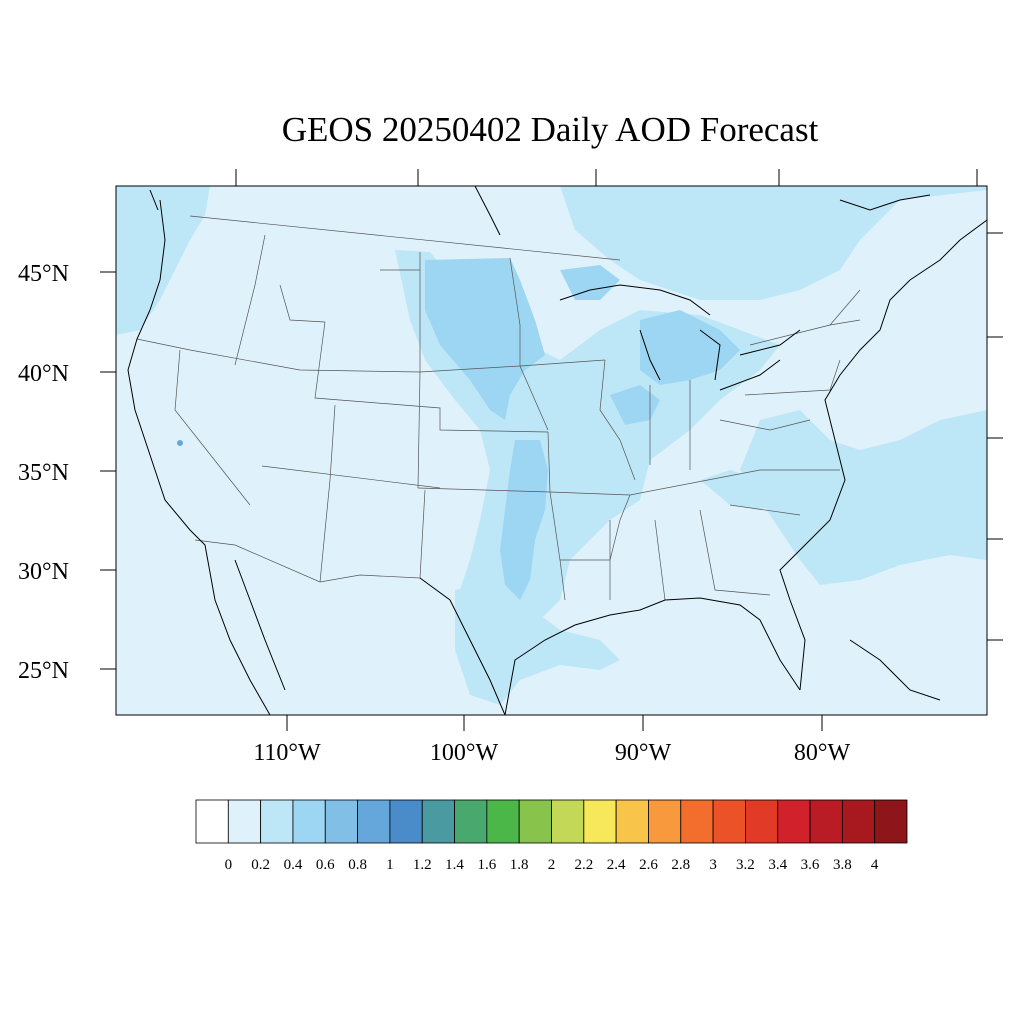  What do you see at coordinates (454, 865) in the screenshot?
I see `colorbar-label: 1.4` at bounding box center [454, 865].